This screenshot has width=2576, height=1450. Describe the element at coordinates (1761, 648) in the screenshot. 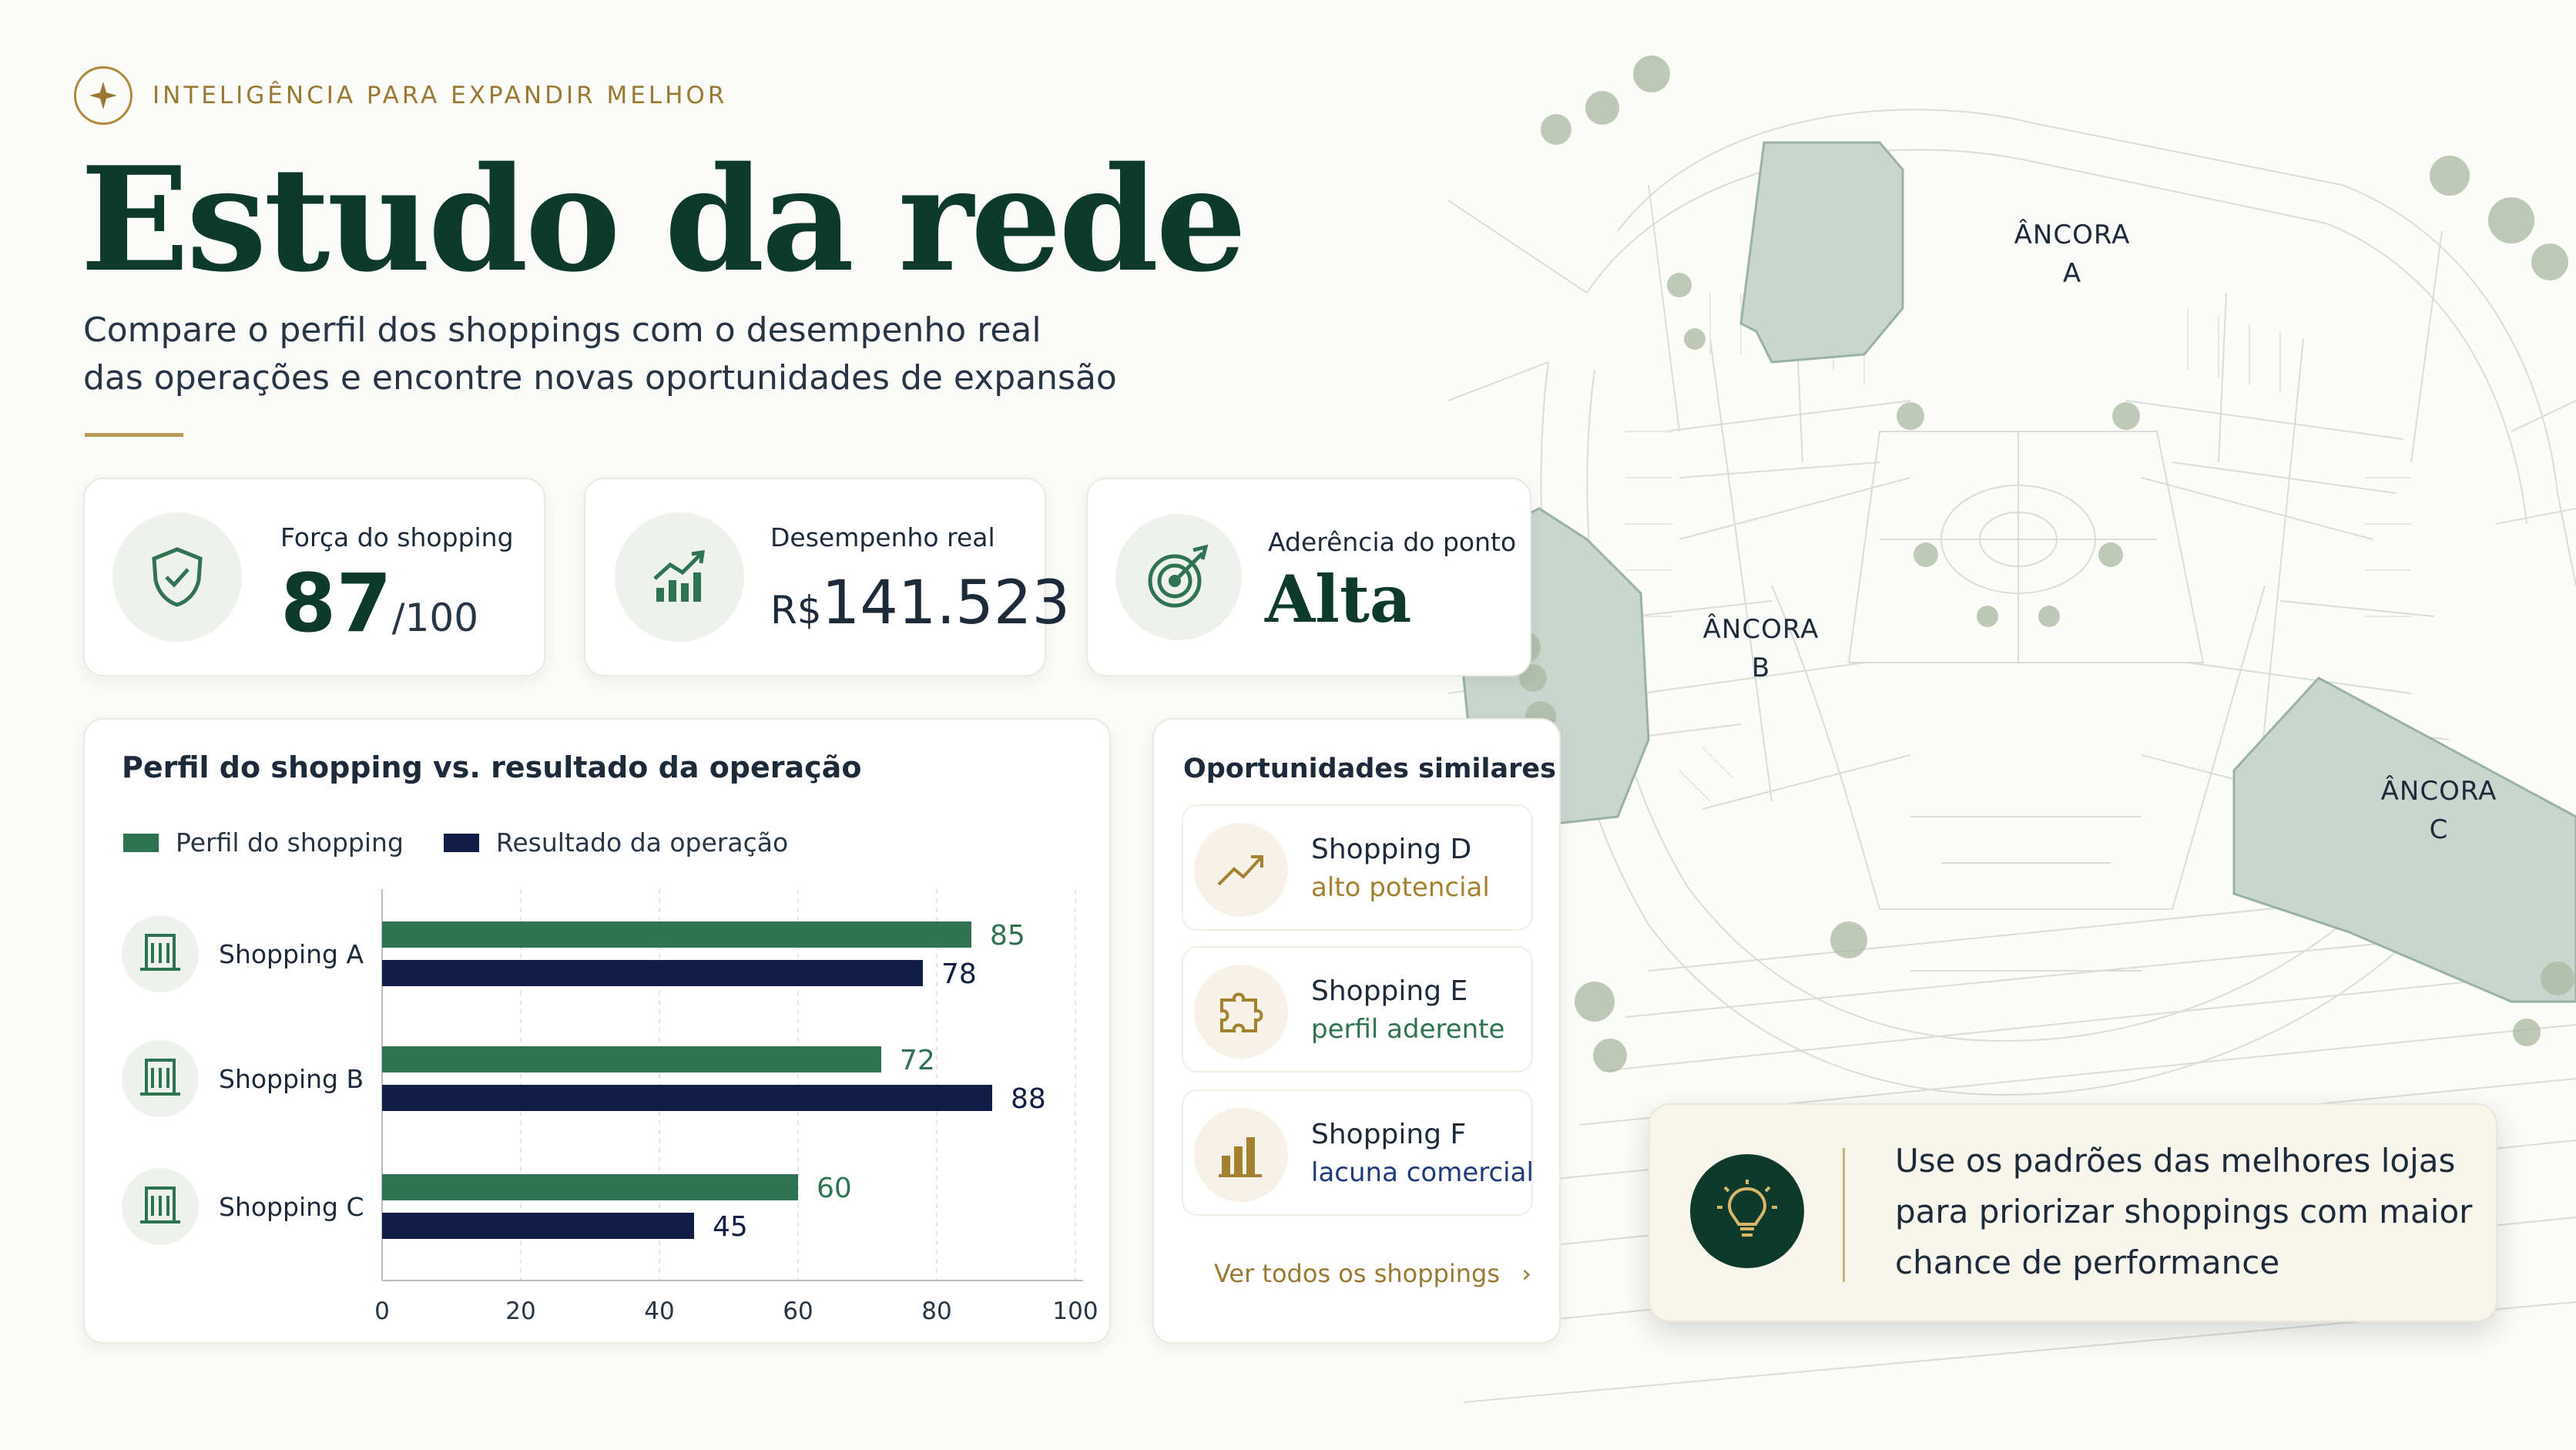

I see `anchor-b-label: ÂNCORA B` at that location.